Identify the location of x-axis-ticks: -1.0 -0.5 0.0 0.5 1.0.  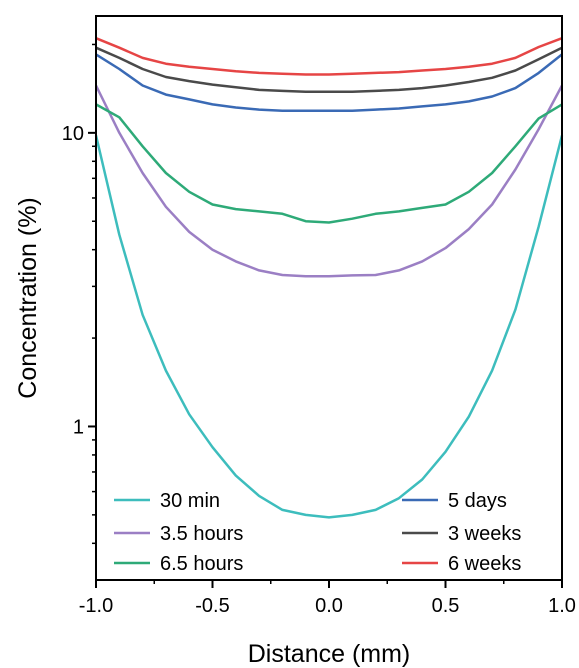
(327, 598).